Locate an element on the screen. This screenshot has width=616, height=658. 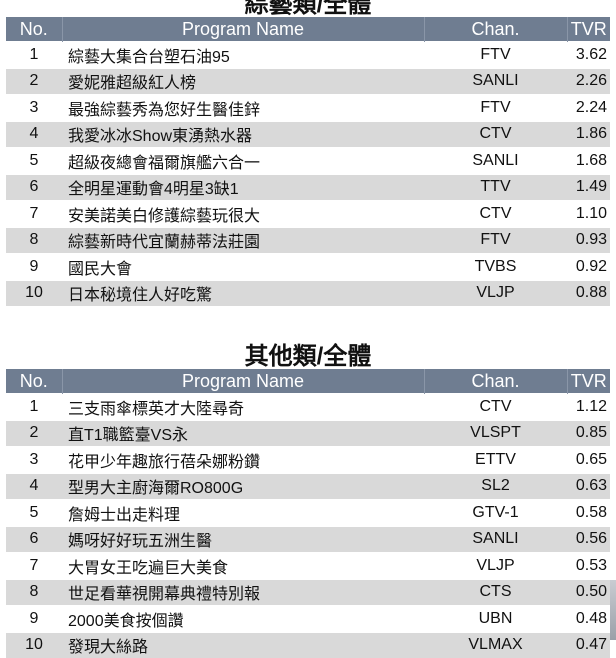
tvr-cell: 1.86 is located at coordinates (588, 134).